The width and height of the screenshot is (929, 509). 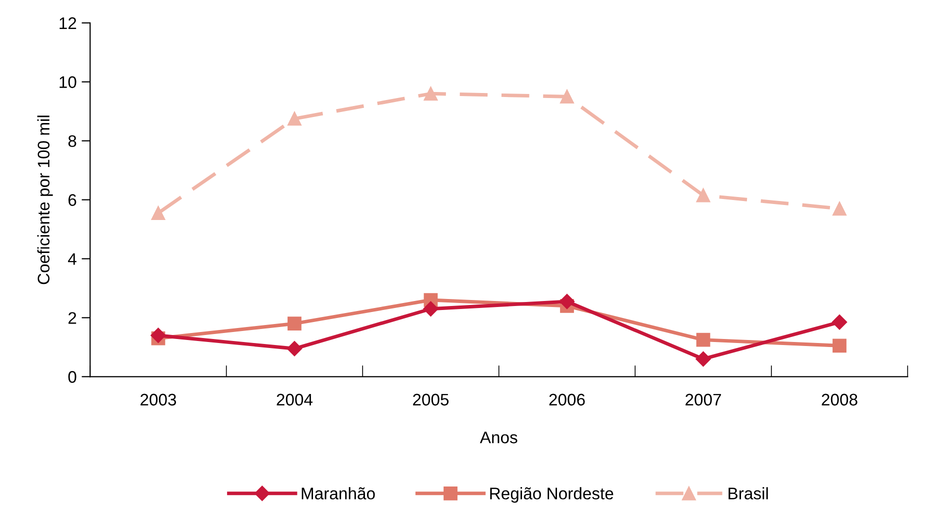 What do you see at coordinates (338, 493) in the screenshot?
I see `legend-label: Maranhão` at bounding box center [338, 493].